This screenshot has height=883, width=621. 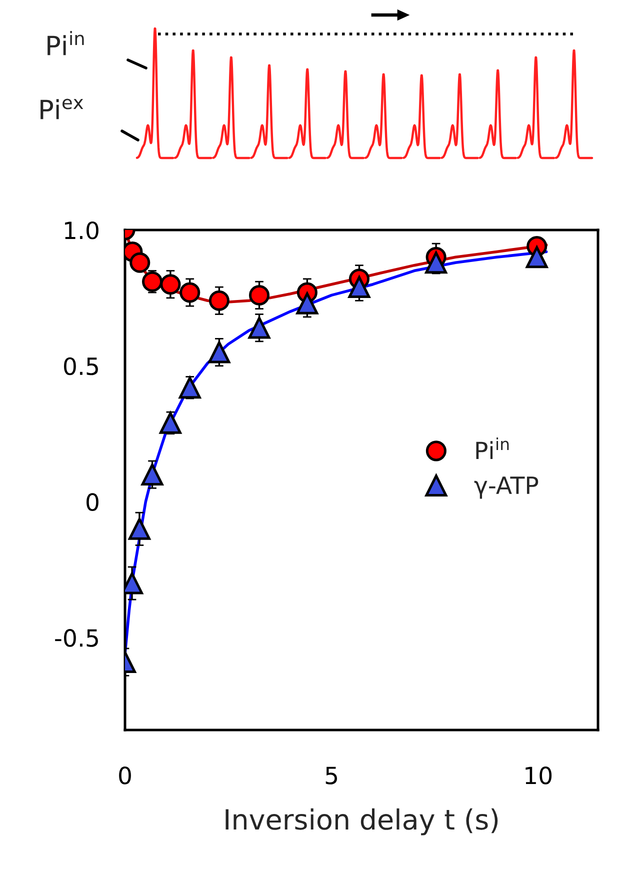 I want to click on y-tick-label: 0, so click(x=92, y=502).